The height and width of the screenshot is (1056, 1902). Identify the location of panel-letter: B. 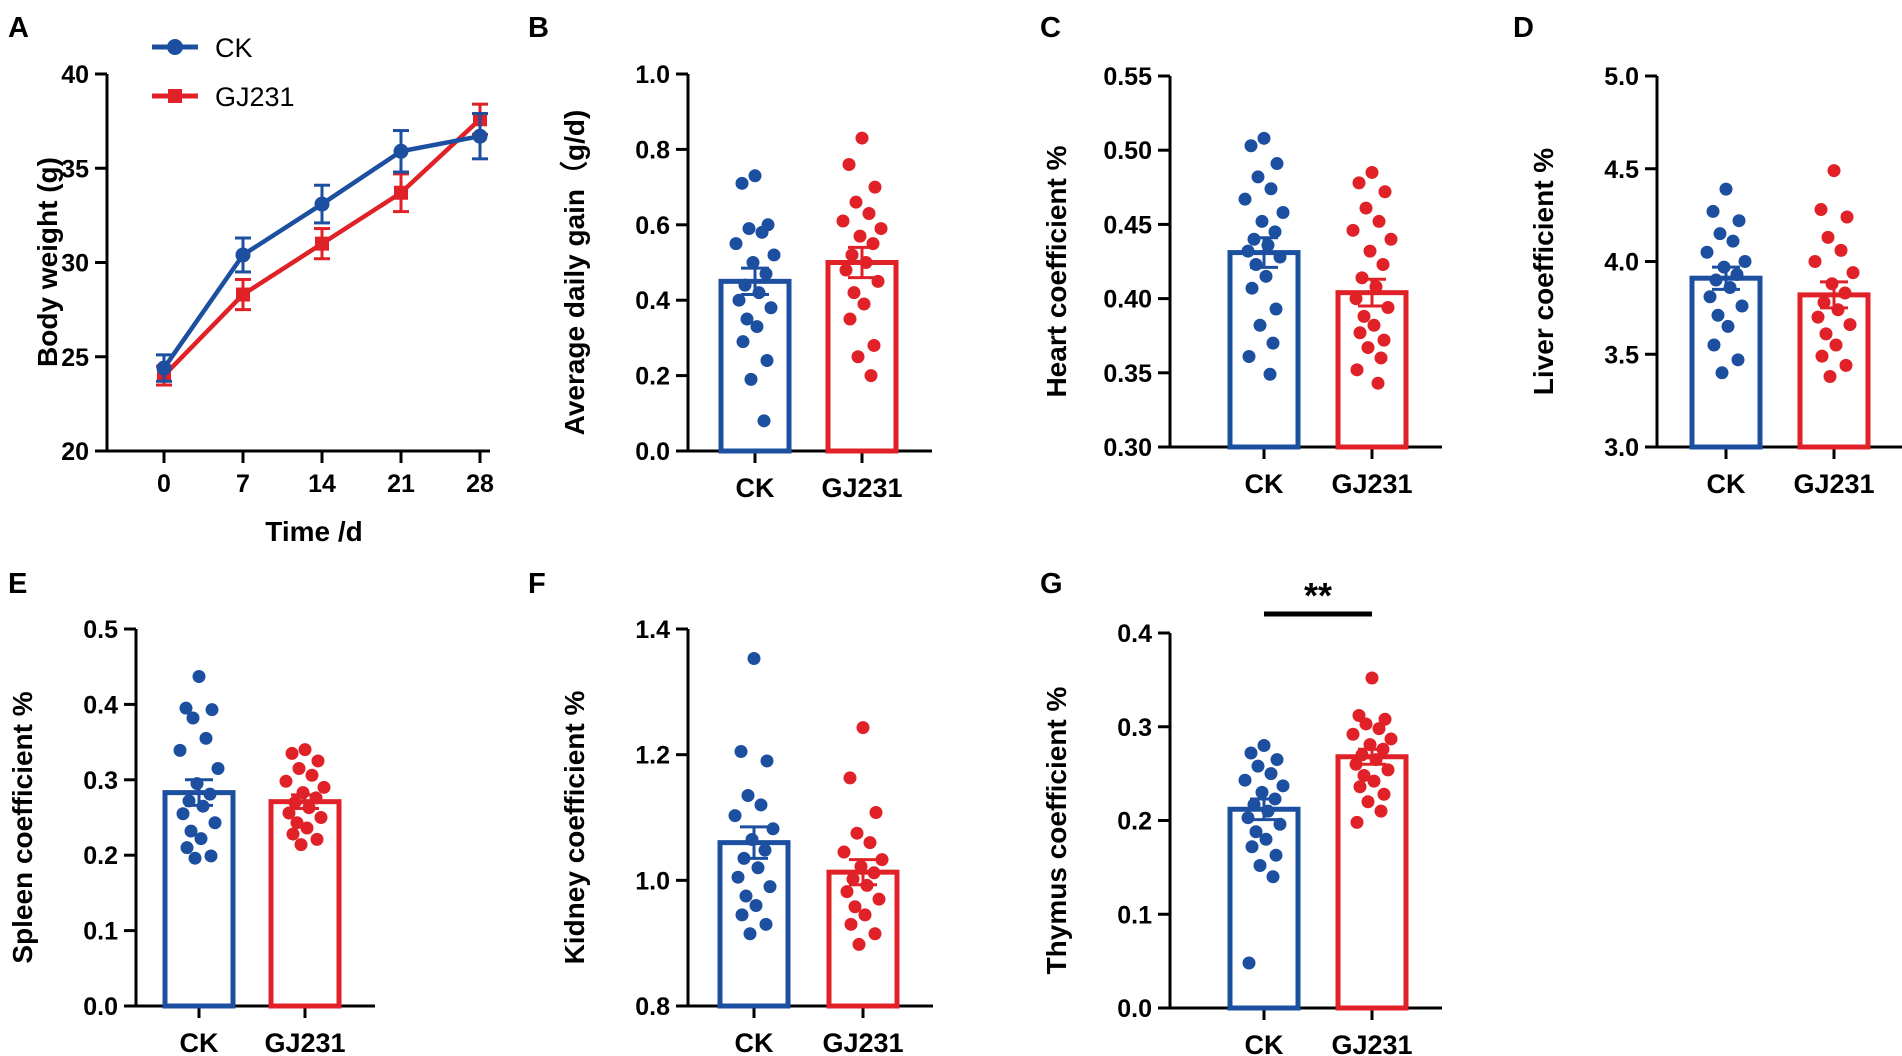
(538, 28).